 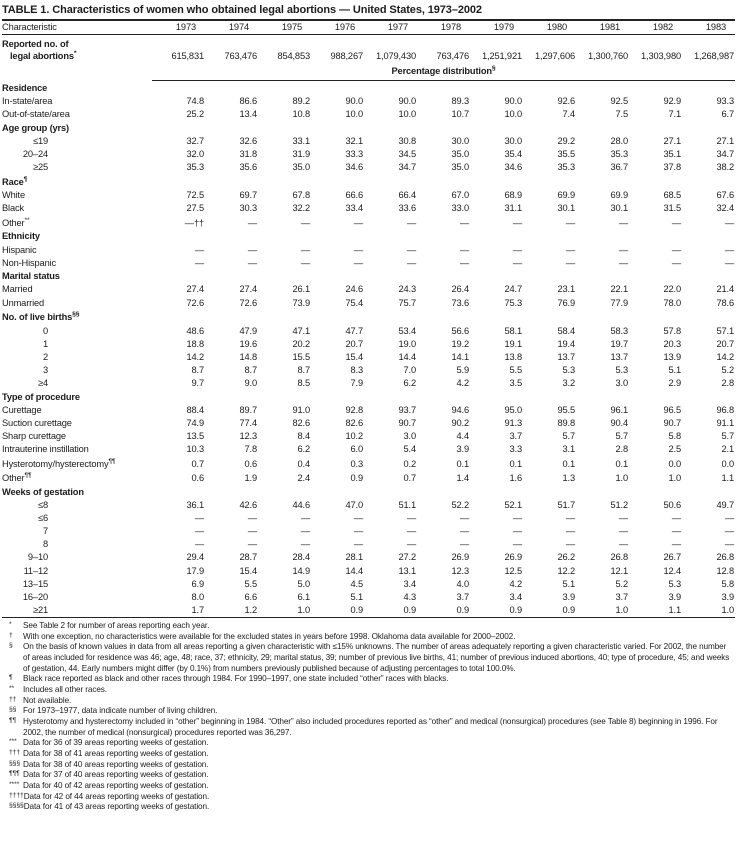 I want to click on cell-value: 3.9, so click(x=463, y=449).